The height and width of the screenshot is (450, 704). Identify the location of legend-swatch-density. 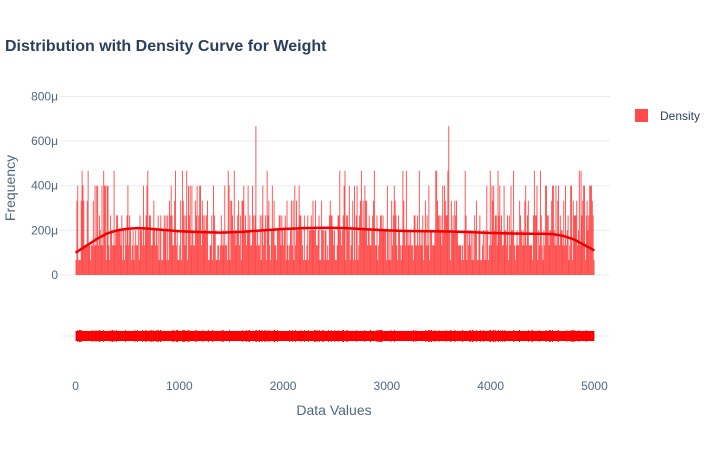
(641, 115).